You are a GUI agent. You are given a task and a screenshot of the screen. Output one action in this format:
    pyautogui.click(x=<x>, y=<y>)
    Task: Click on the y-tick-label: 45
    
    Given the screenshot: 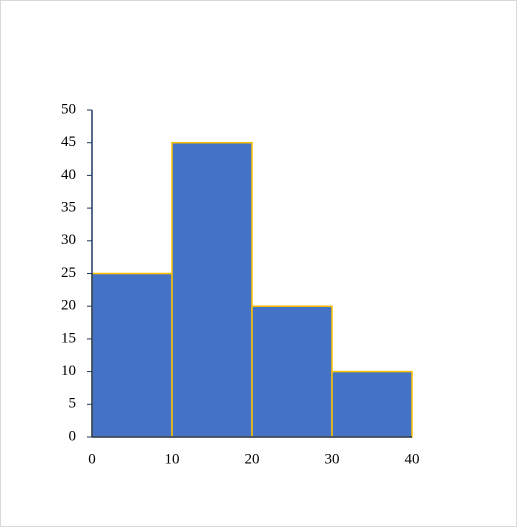 What is the action you would take?
    pyautogui.click(x=68, y=142)
    